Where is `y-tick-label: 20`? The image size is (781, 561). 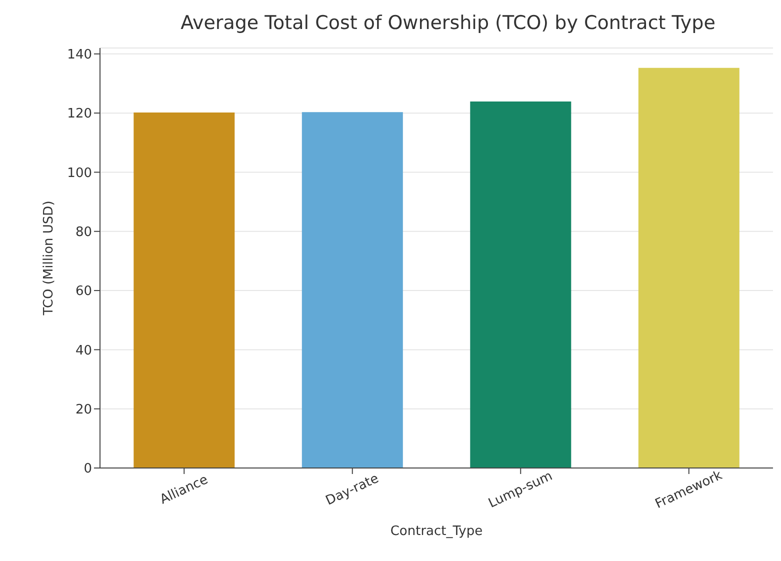
y-tick-label: 20 is located at coordinates (83, 410).